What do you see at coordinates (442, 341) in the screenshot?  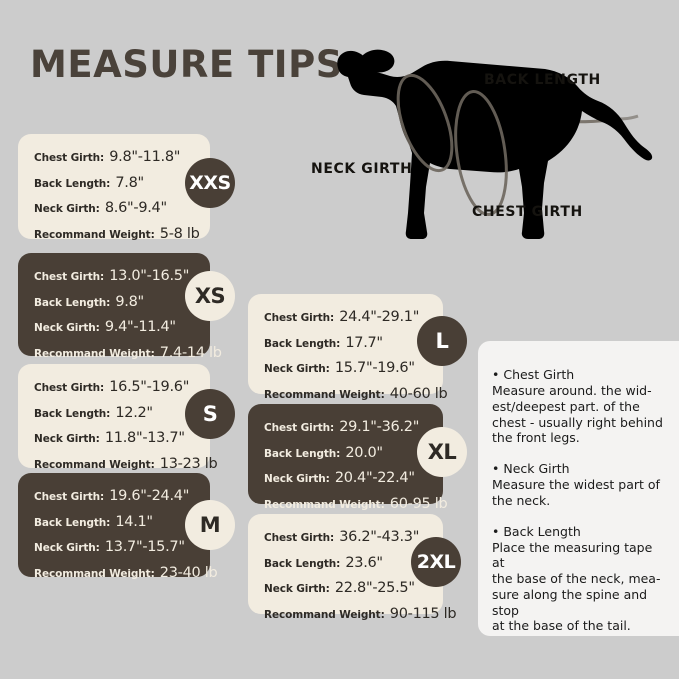 I see `size-badge-l: L` at bounding box center [442, 341].